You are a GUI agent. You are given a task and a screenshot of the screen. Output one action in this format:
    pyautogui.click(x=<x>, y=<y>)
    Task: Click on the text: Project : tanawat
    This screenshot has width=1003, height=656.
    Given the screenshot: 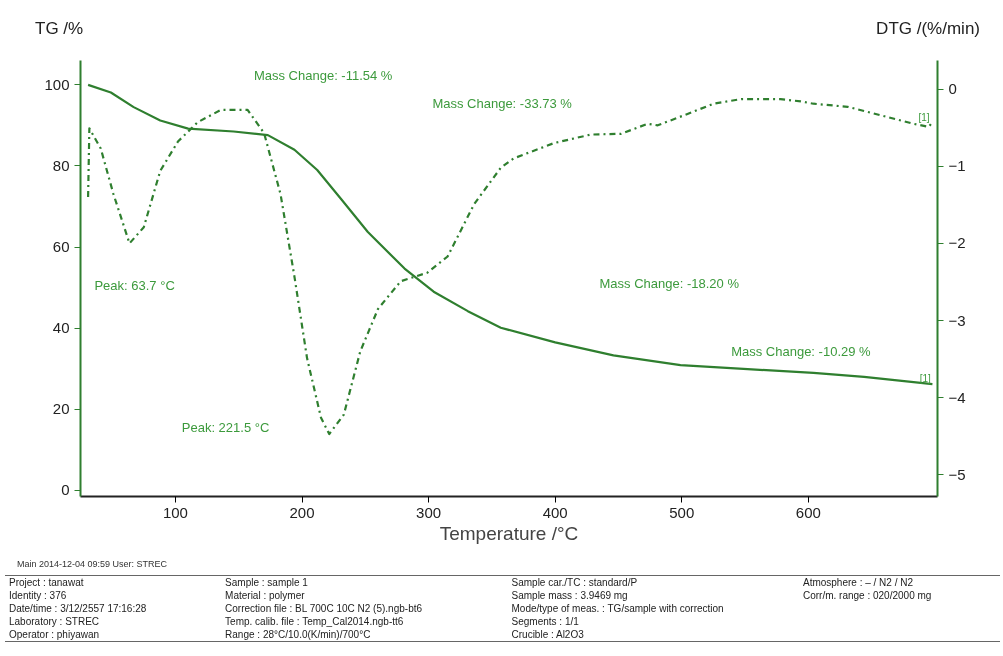 What is the action you would take?
    pyautogui.click(x=46, y=582)
    